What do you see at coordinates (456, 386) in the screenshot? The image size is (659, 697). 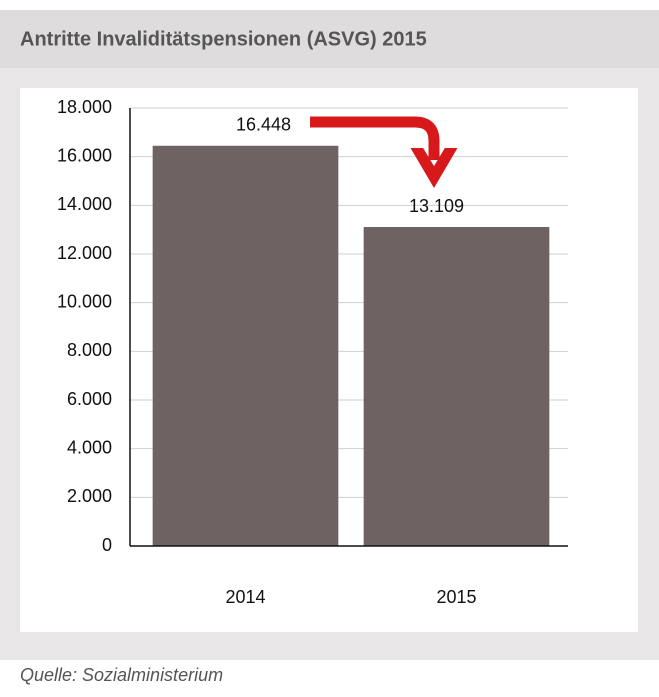 I see `bar` at bounding box center [456, 386].